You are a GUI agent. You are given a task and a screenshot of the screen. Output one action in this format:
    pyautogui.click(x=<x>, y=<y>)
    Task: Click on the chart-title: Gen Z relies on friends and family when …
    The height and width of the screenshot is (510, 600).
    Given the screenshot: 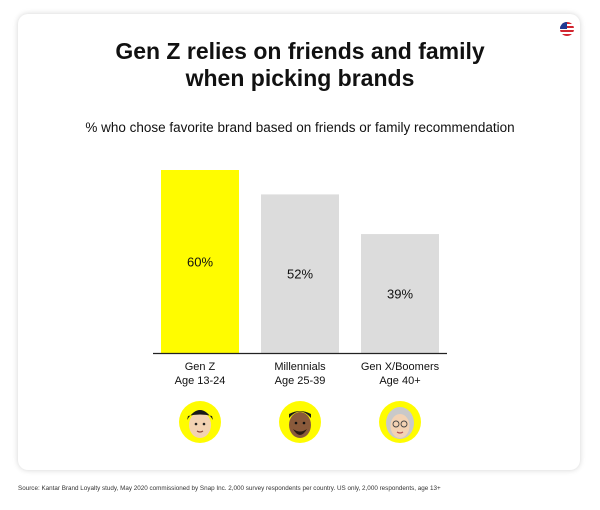 What is the action you would take?
    pyautogui.click(x=300, y=65)
    